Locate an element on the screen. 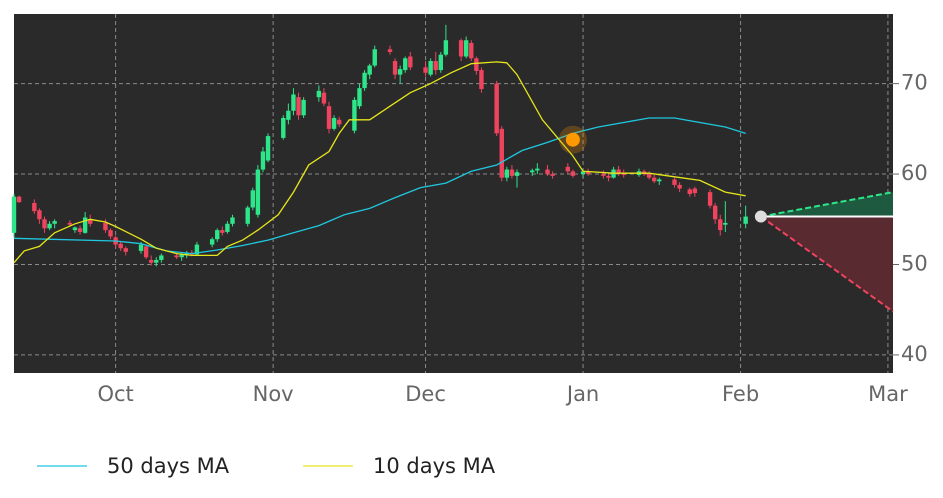 Image resolution: width=943 pixels, height=498 pixels. forecast-start is located at coordinates (760, 216).